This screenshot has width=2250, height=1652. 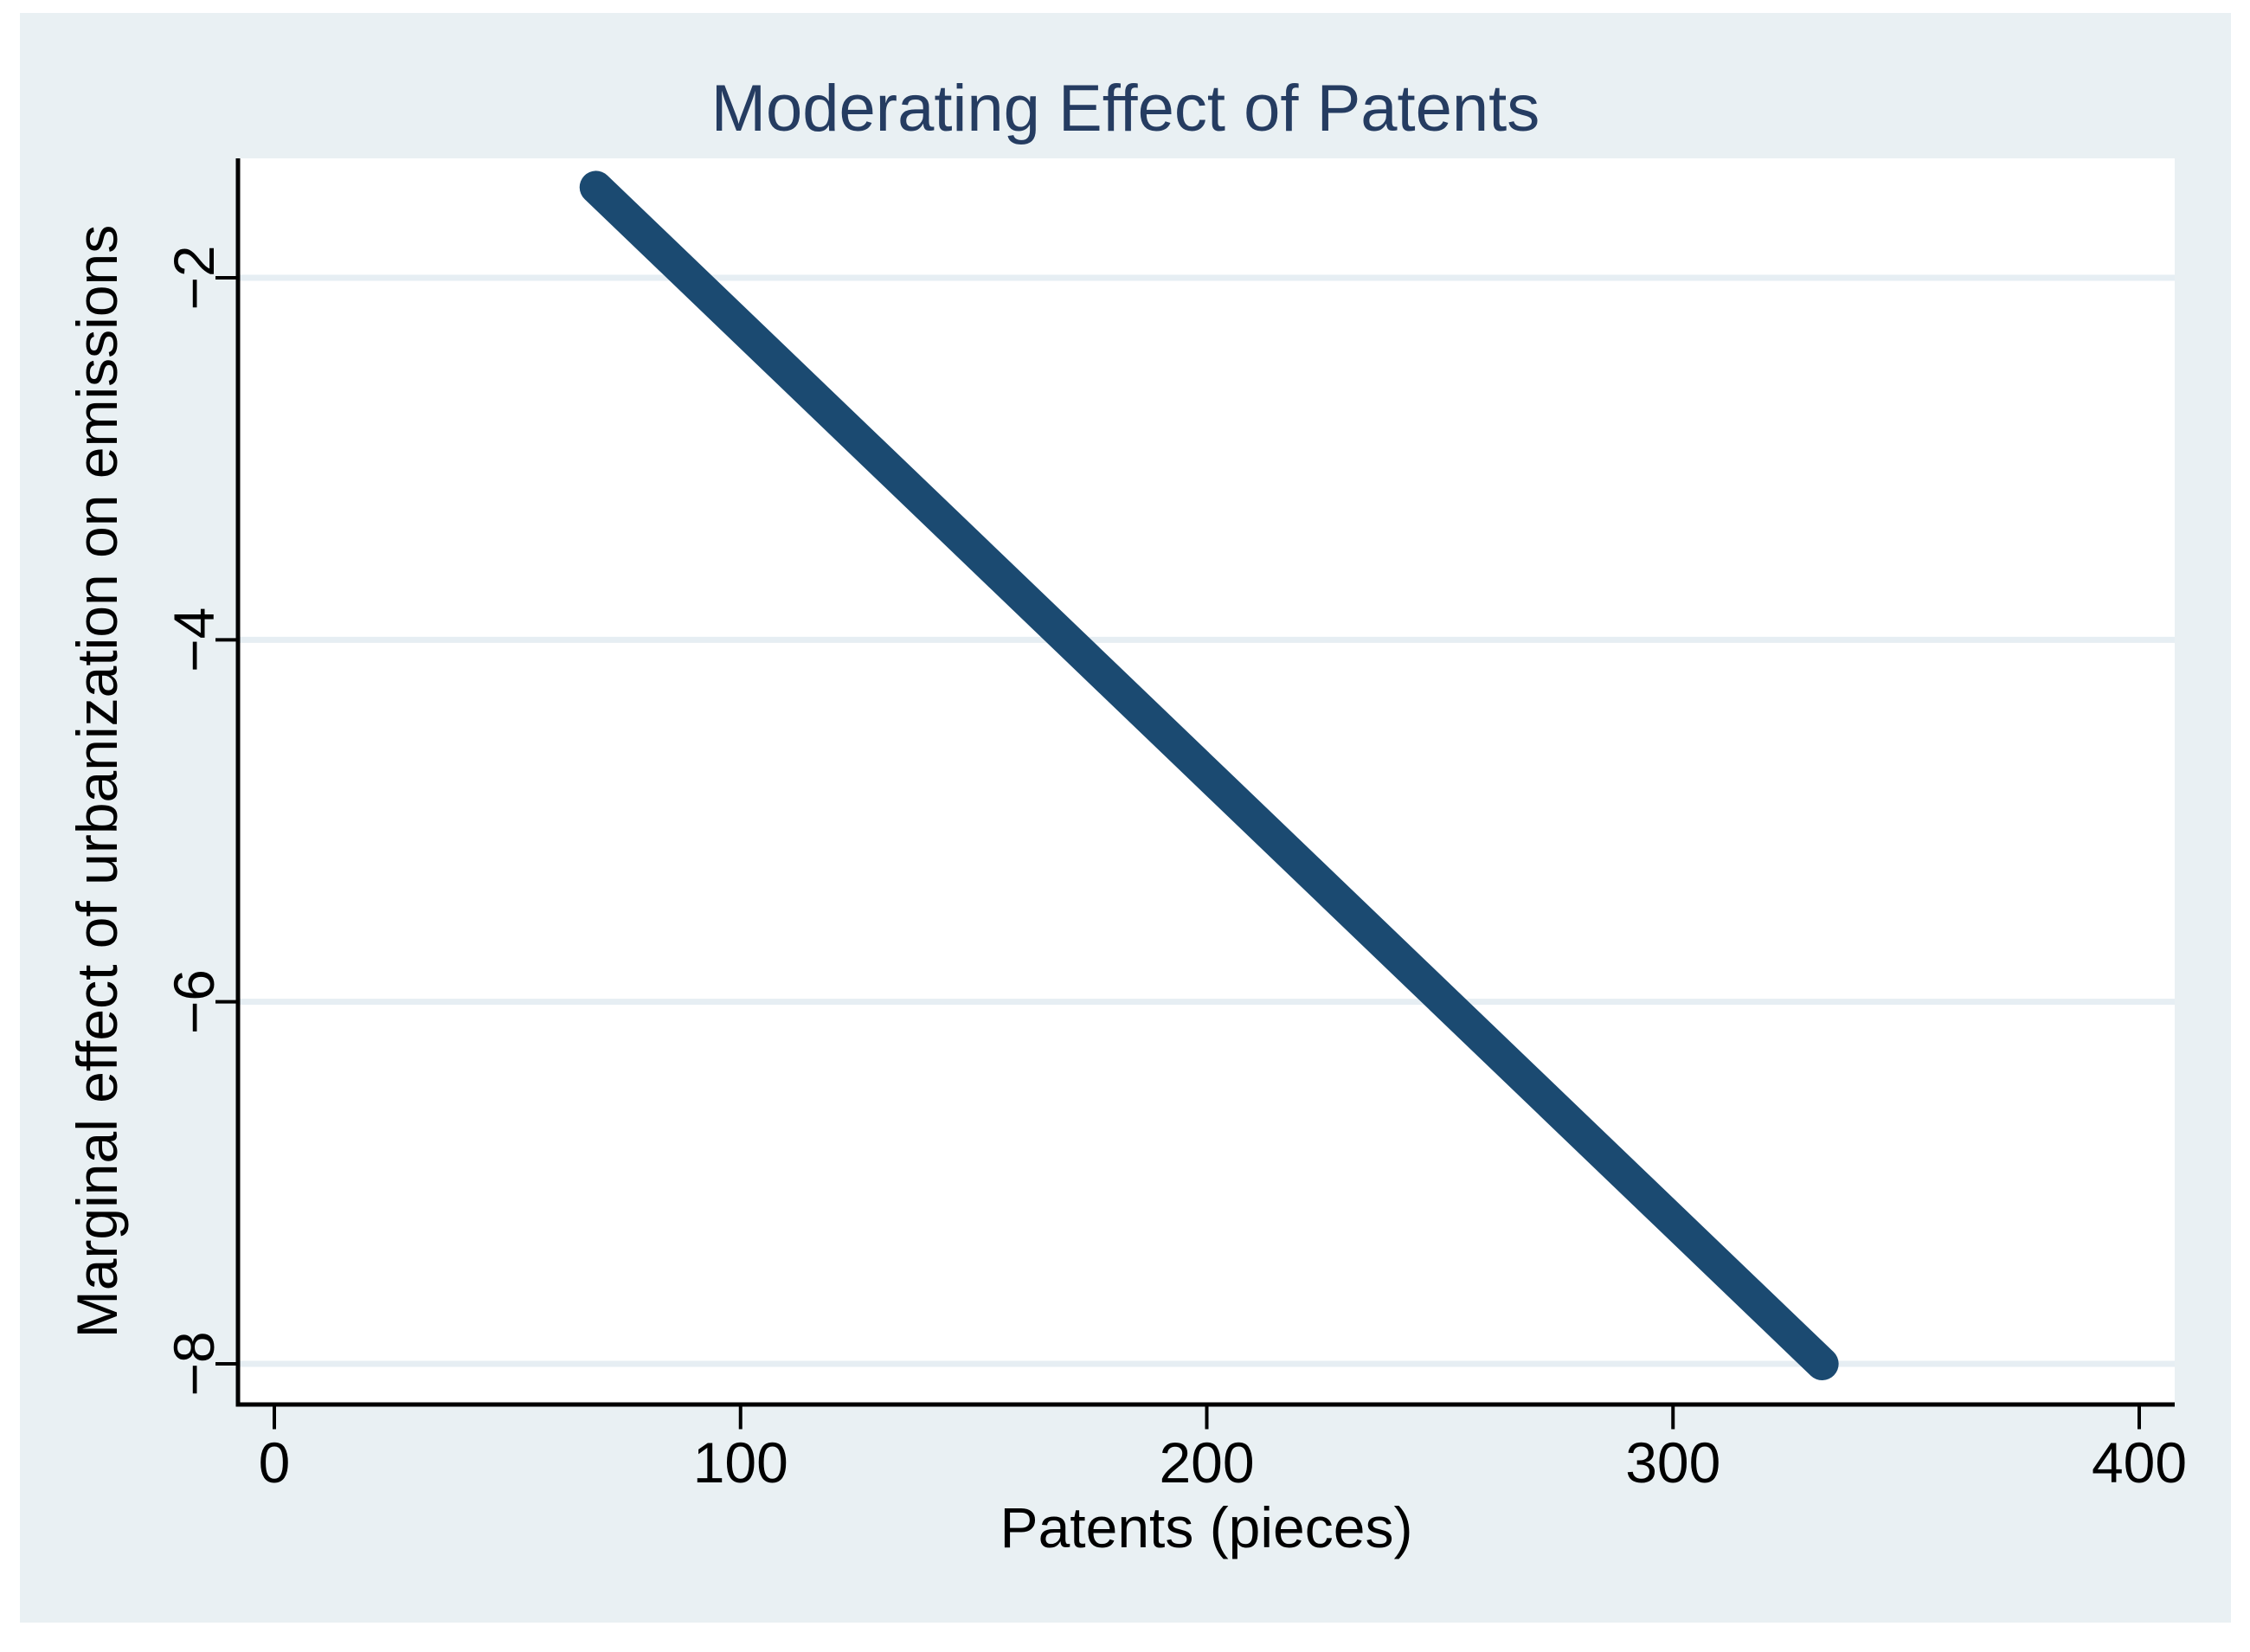 I want to click on y-tick-label: −8, so click(x=194, y=1363).